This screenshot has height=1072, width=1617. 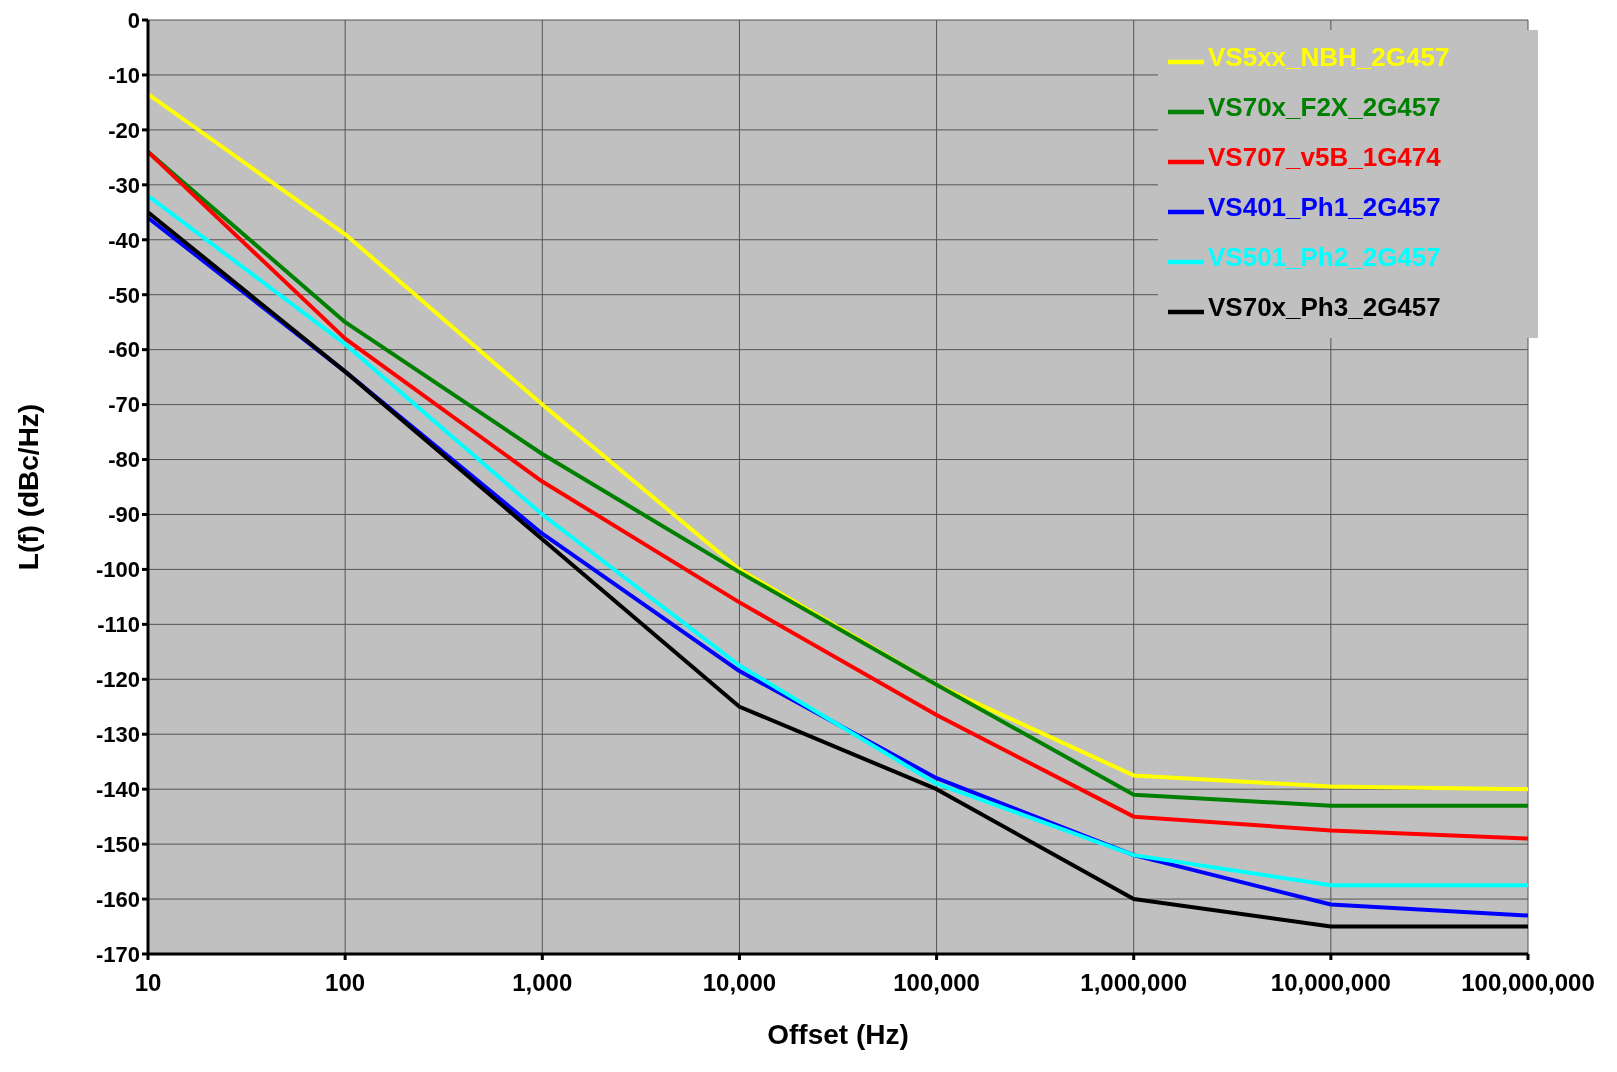 I want to click on legend-label: VS70x_F2X_2G457, so click(x=1324, y=107).